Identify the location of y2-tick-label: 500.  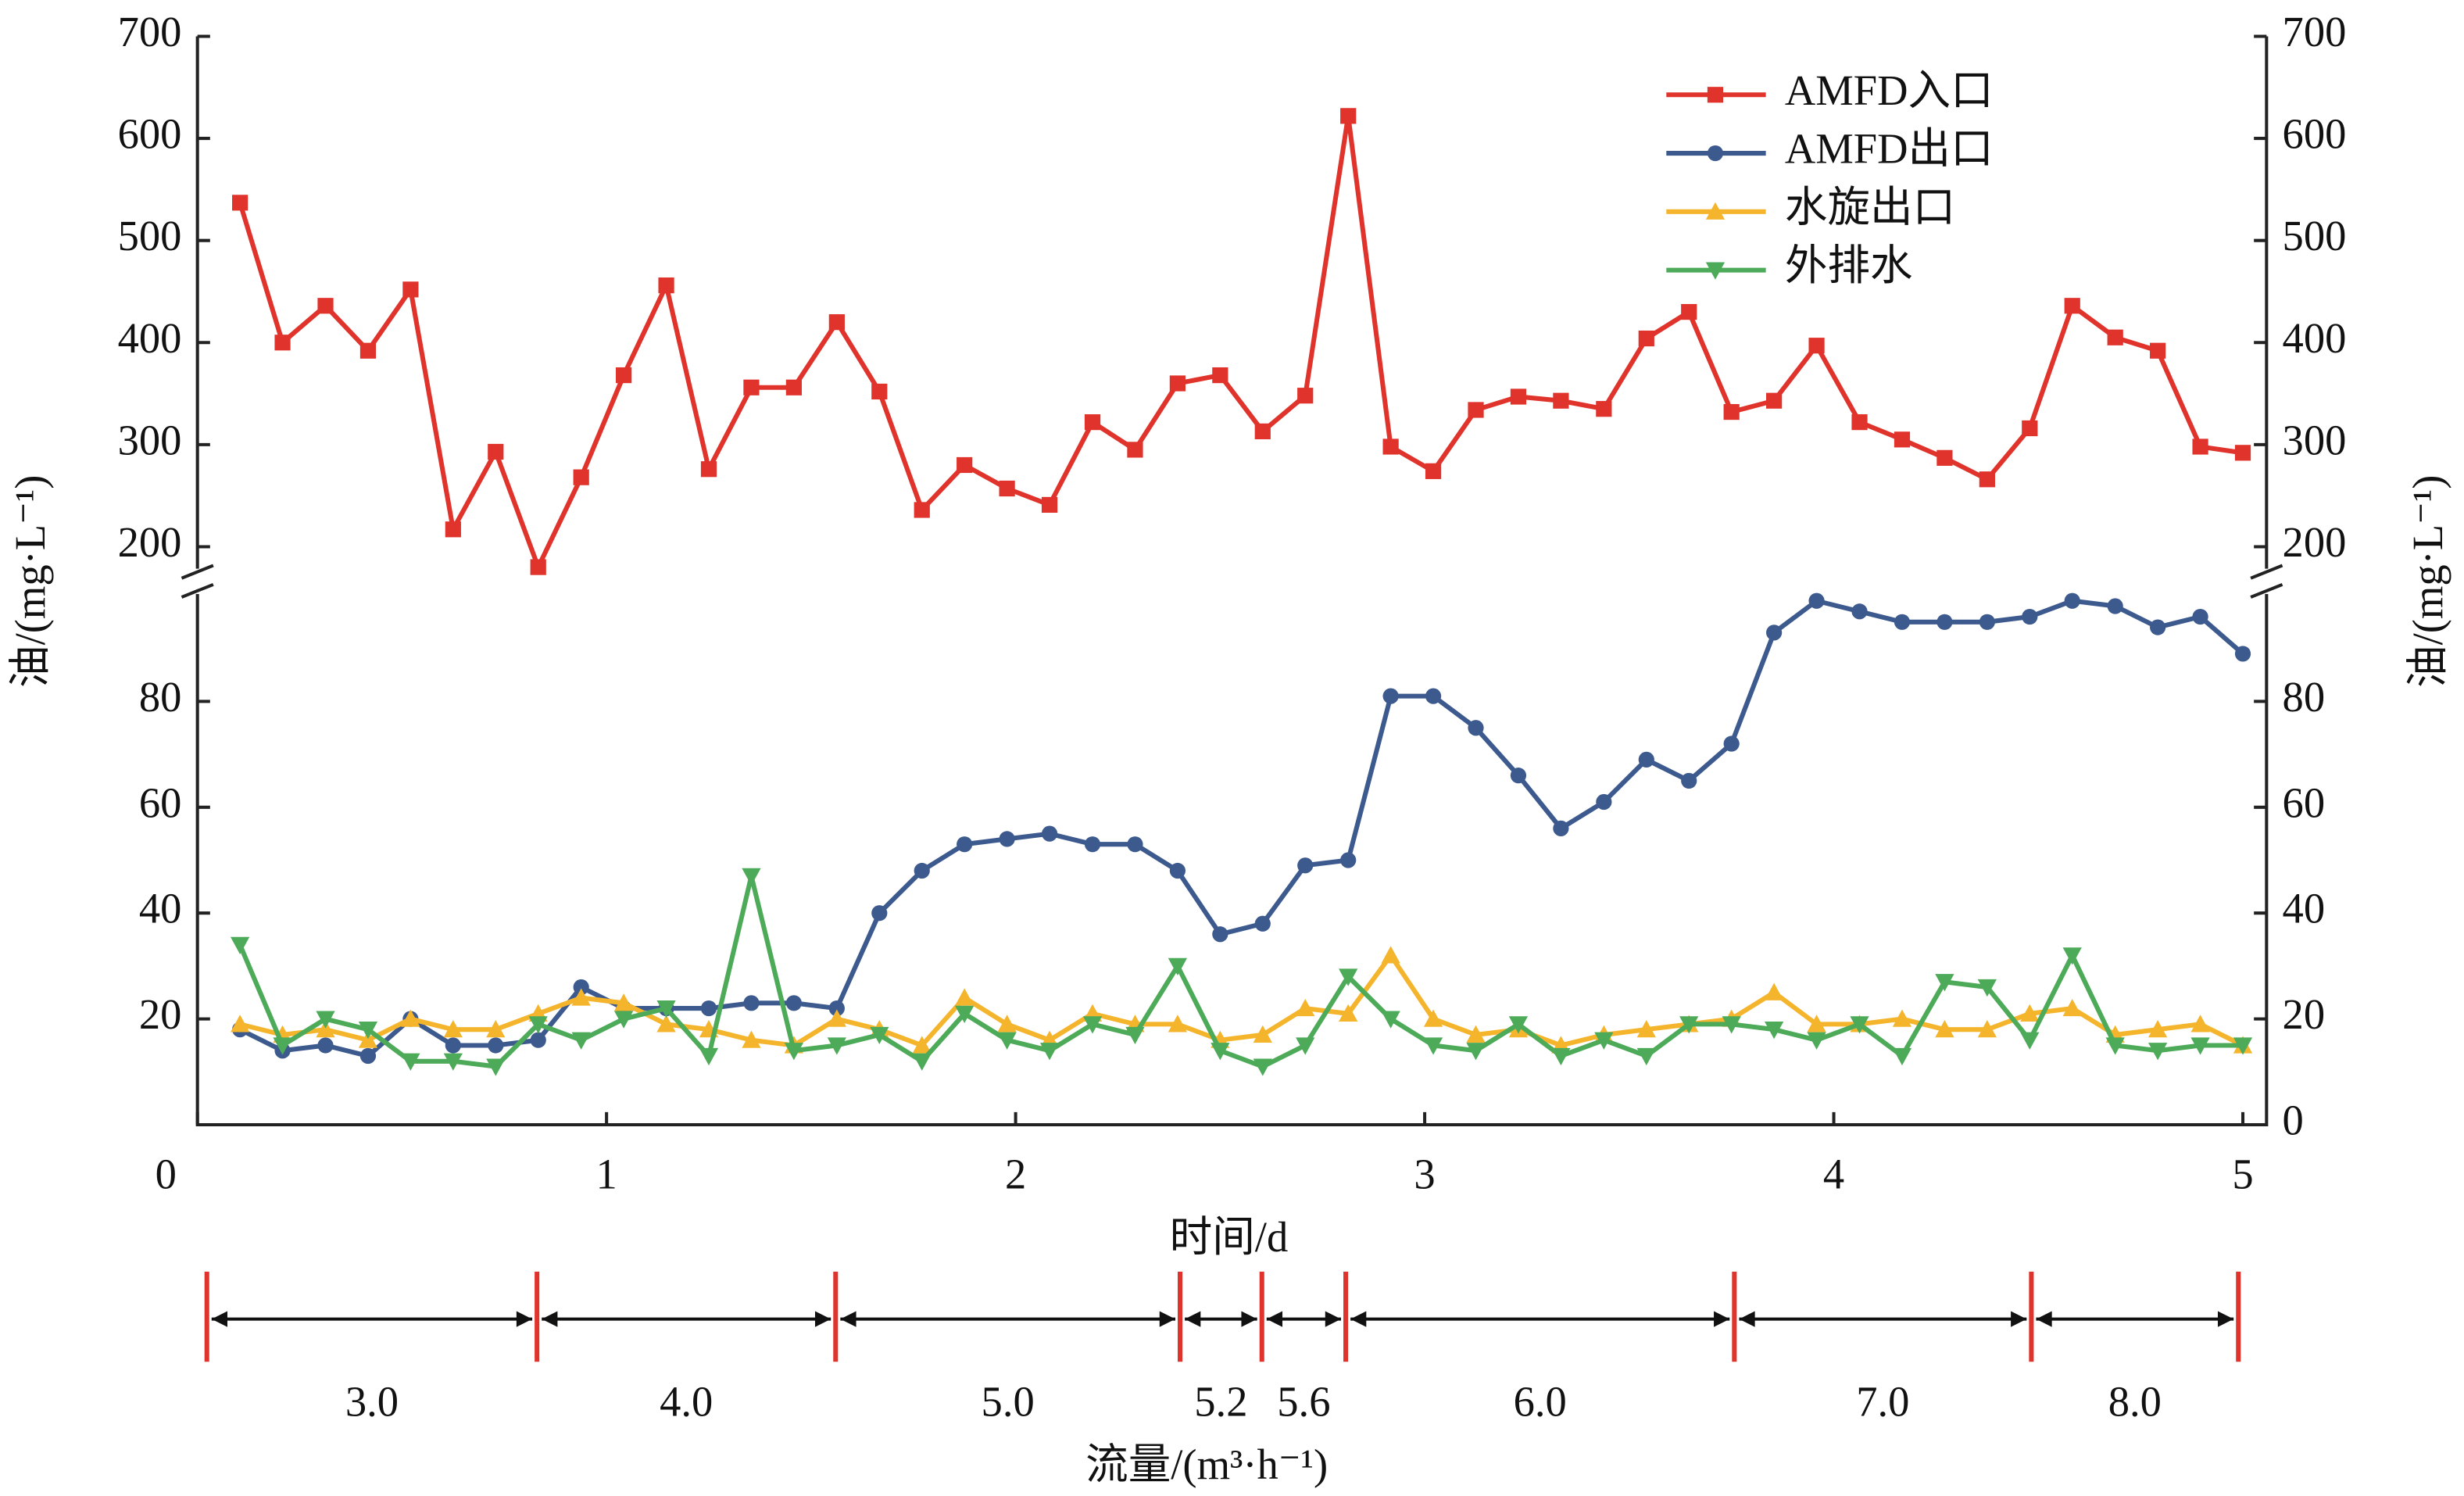
(2315, 235).